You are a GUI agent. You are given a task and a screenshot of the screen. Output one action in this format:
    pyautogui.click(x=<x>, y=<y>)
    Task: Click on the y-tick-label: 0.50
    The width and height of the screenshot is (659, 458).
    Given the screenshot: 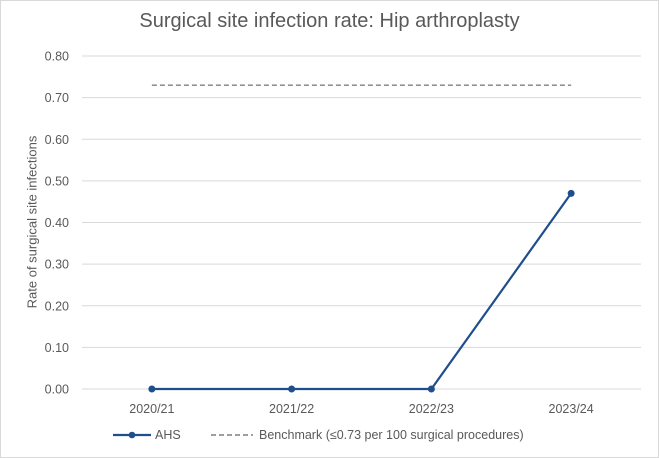 What is the action you would take?
    pyautogui.click(x=57, y=181)
    